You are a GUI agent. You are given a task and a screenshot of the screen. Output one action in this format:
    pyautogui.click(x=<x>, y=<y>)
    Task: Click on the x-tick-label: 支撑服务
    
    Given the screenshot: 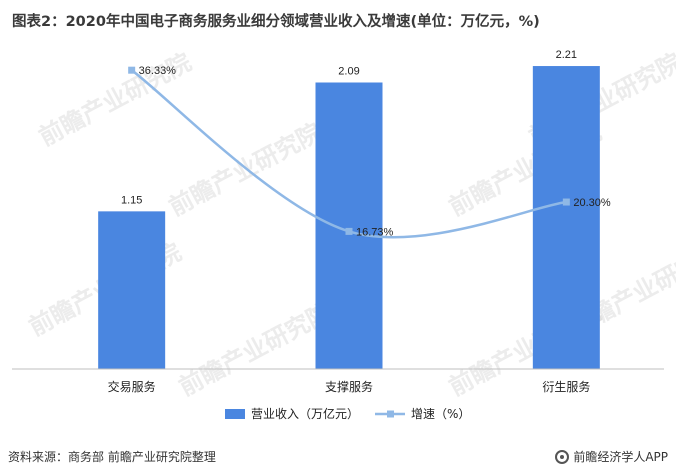 What is the action you would take?
    pyautogui.click(x=349, y=386)
    